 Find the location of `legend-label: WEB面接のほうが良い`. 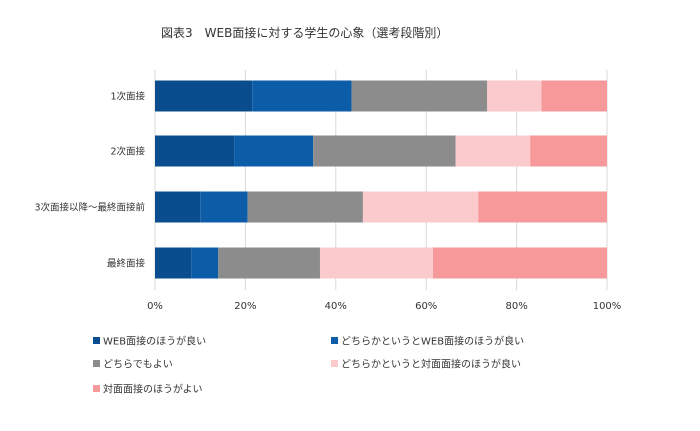

legend-label: WEB面接のほうが良い is located at coordinates (154, 341).